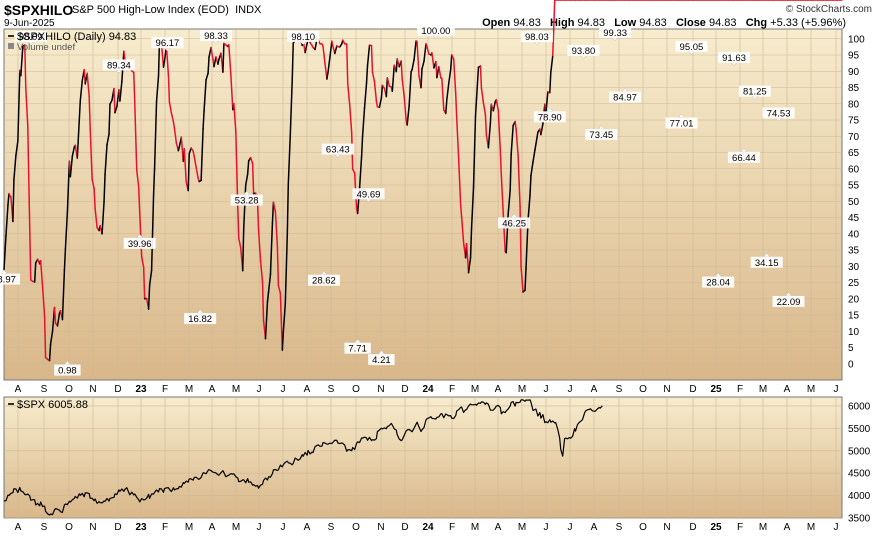 Image resolution: width=876 pixels, height=537 pixels. I want to click on y-tick-label: 4000, so click(859, 496).